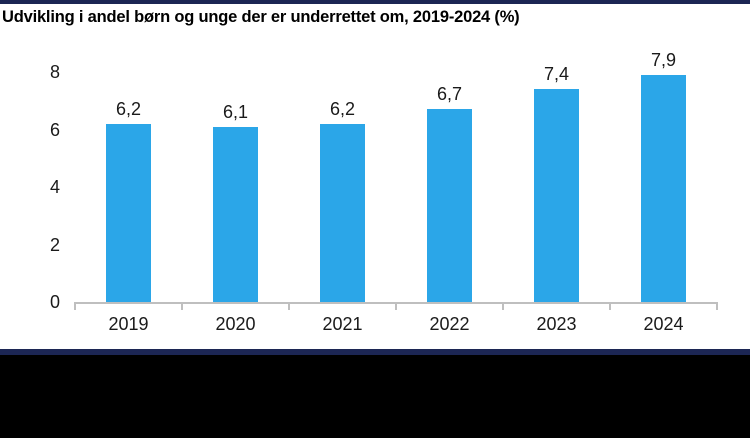 This screenshot has width=750, height=438. What do you see at coordinates (128, 324) in the screenshot?
I see `x-axis-category-label: 2019` at bounding box center [128, 324].